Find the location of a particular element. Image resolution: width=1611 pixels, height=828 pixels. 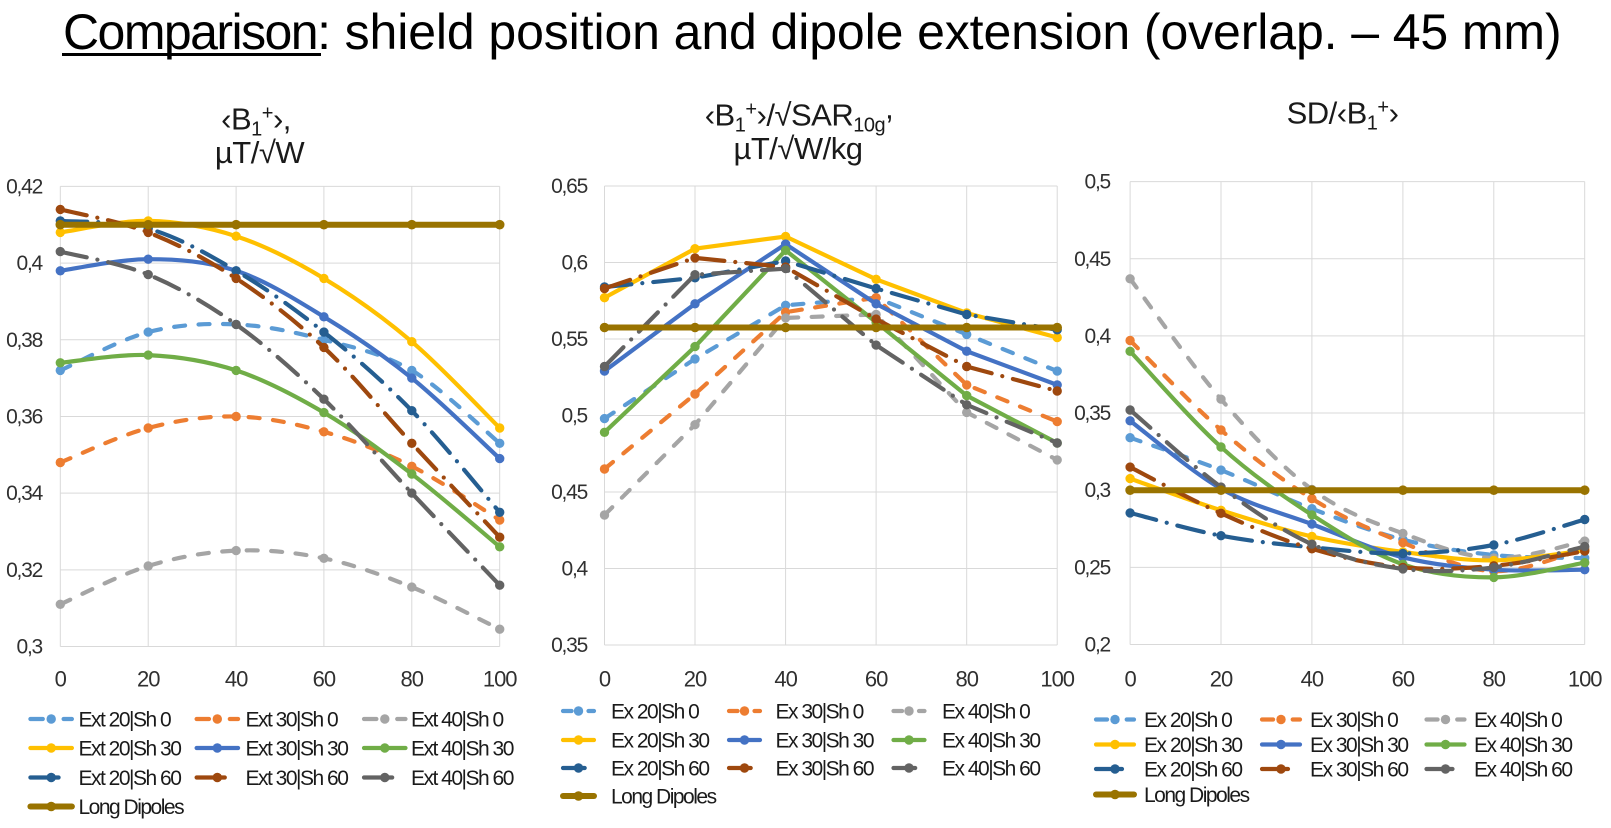

svg-text: 0,34 is located at coordinates (24, 493).